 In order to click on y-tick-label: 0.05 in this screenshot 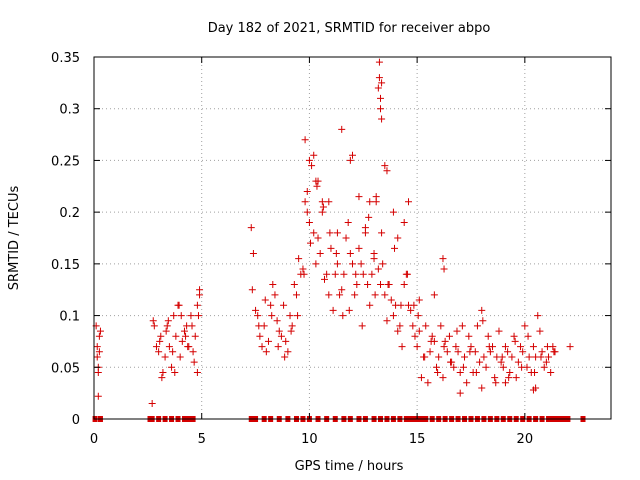, I will do `click(65, 368)`.